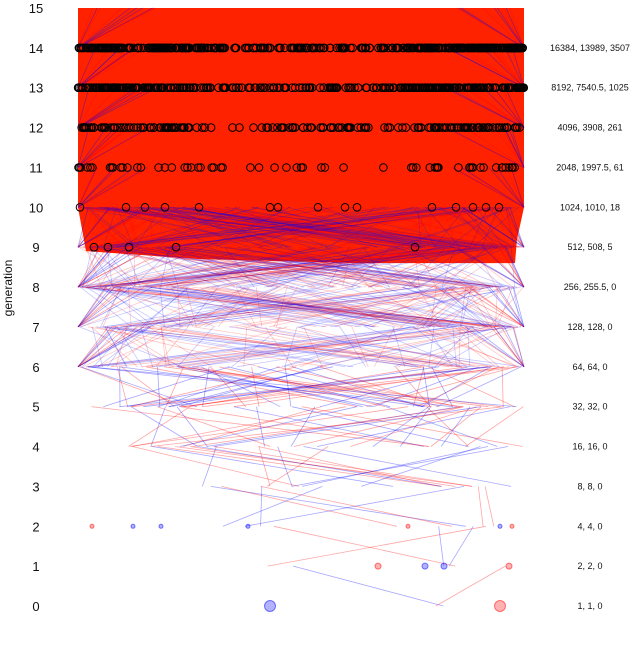  Describe the element at coordinates (444, 566) in the screenshot. I see `node-marker` at that location.